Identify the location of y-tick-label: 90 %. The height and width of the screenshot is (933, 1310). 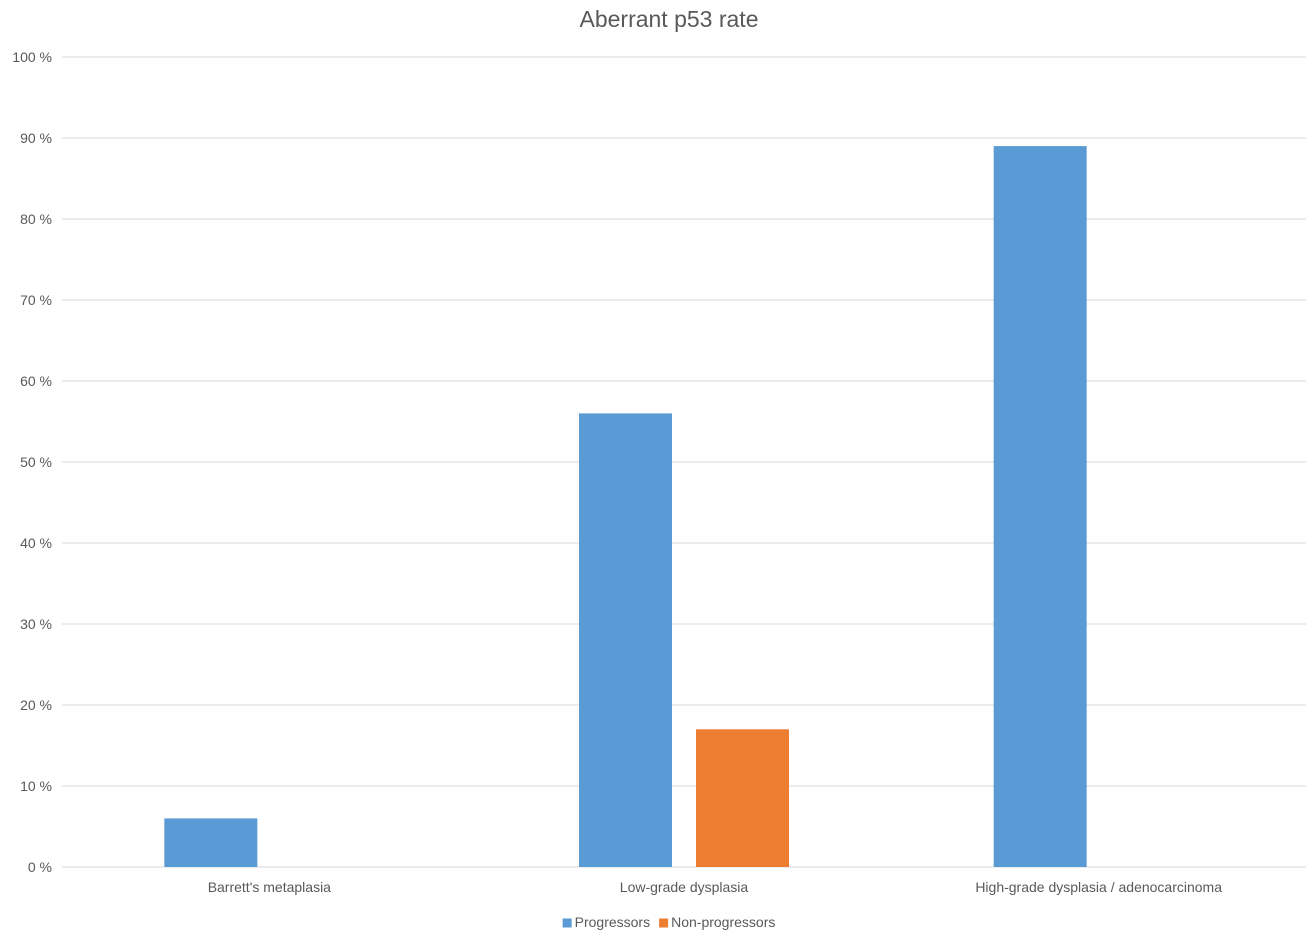
(36, 138).